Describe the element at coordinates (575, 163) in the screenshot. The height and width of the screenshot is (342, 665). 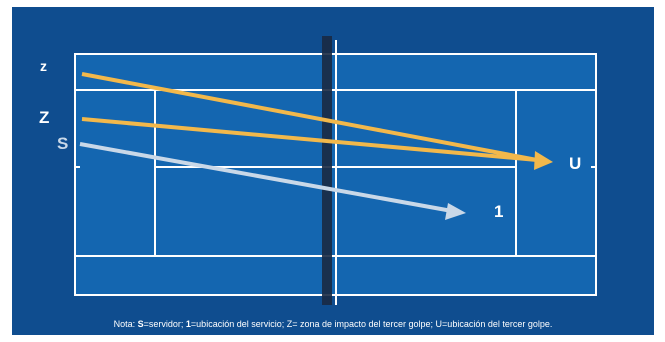
I see `label-u: U` at that location.